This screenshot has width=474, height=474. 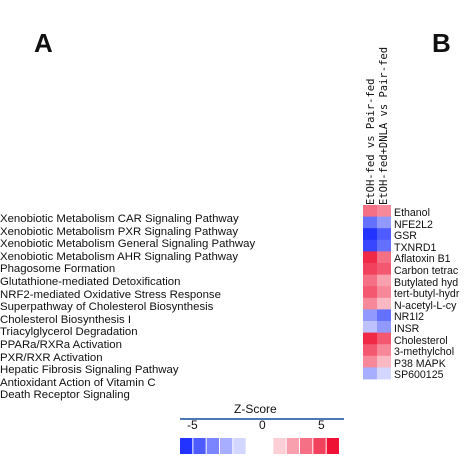 I want to click on heatmap-grid, so click(x=377, y=292).